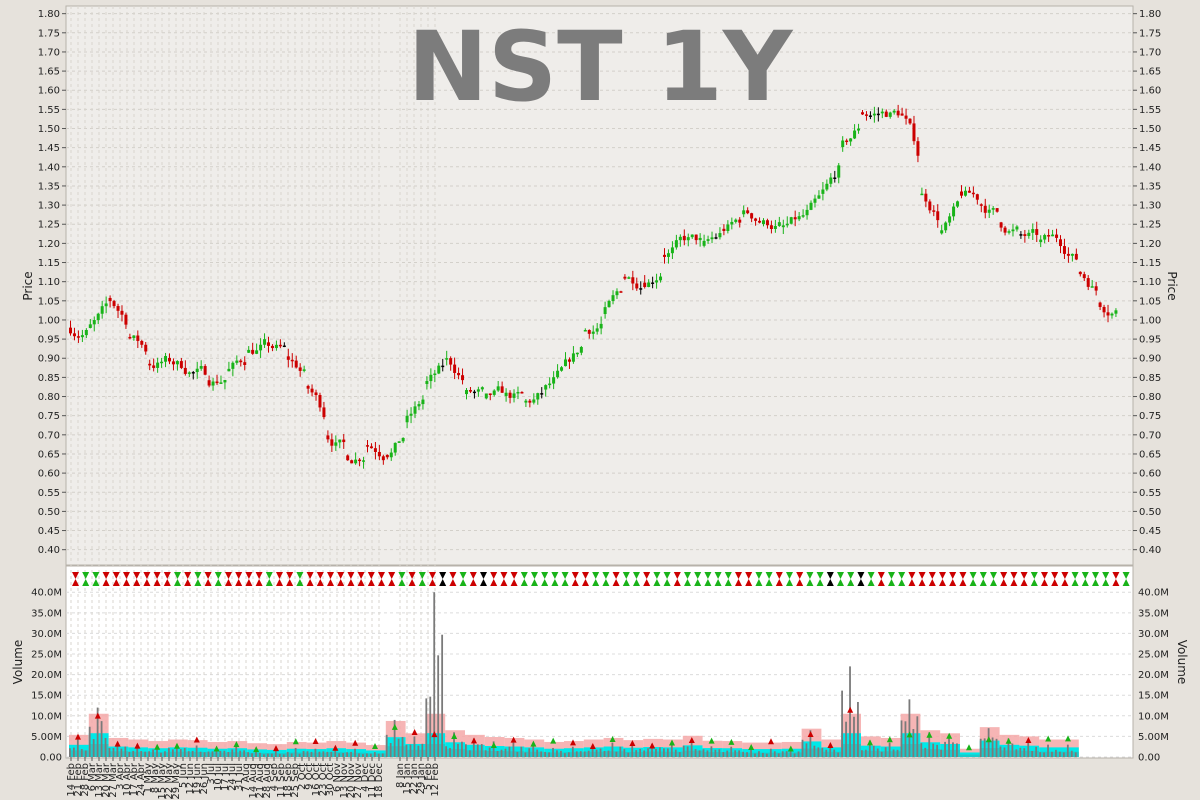 The height and width of the screenshot is (800, 1200). Describe the element at coordinates (155, 778) in the screenshot. I see `x-tick-label: 8 May` at that location.